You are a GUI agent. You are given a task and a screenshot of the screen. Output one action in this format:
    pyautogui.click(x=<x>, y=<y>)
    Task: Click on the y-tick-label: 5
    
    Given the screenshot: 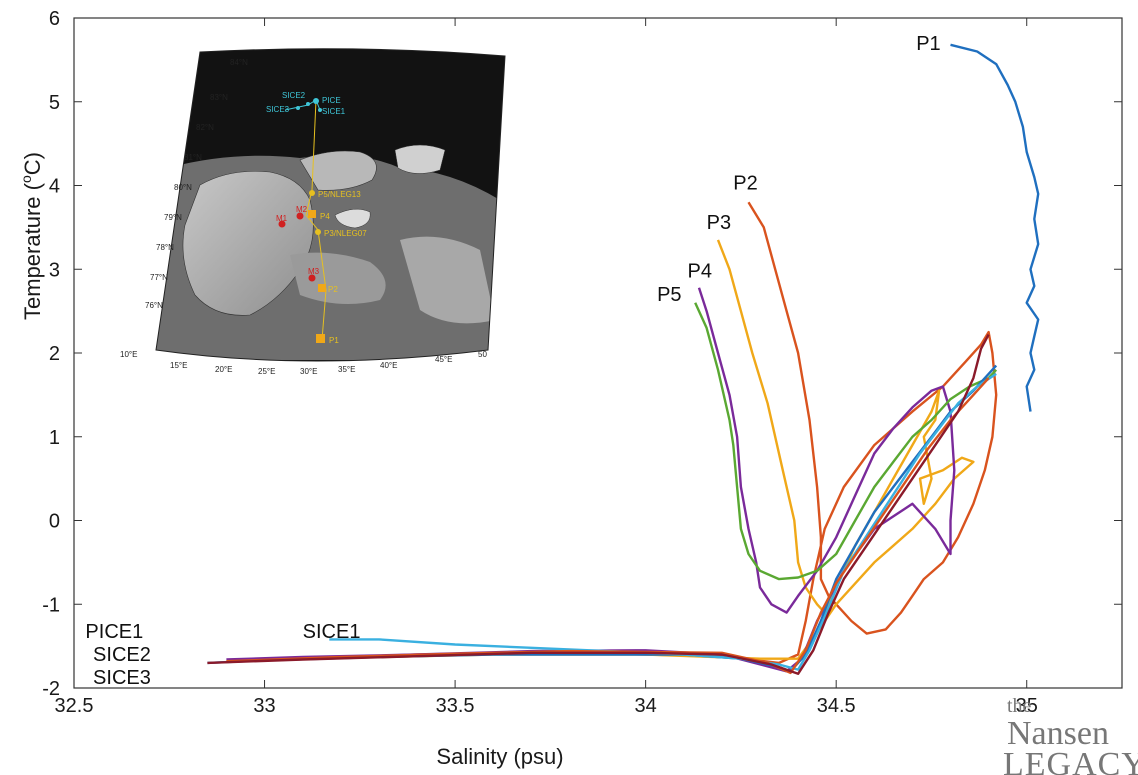 What is the action you would take?
    pyautogui.click(x=54, y=103)
    